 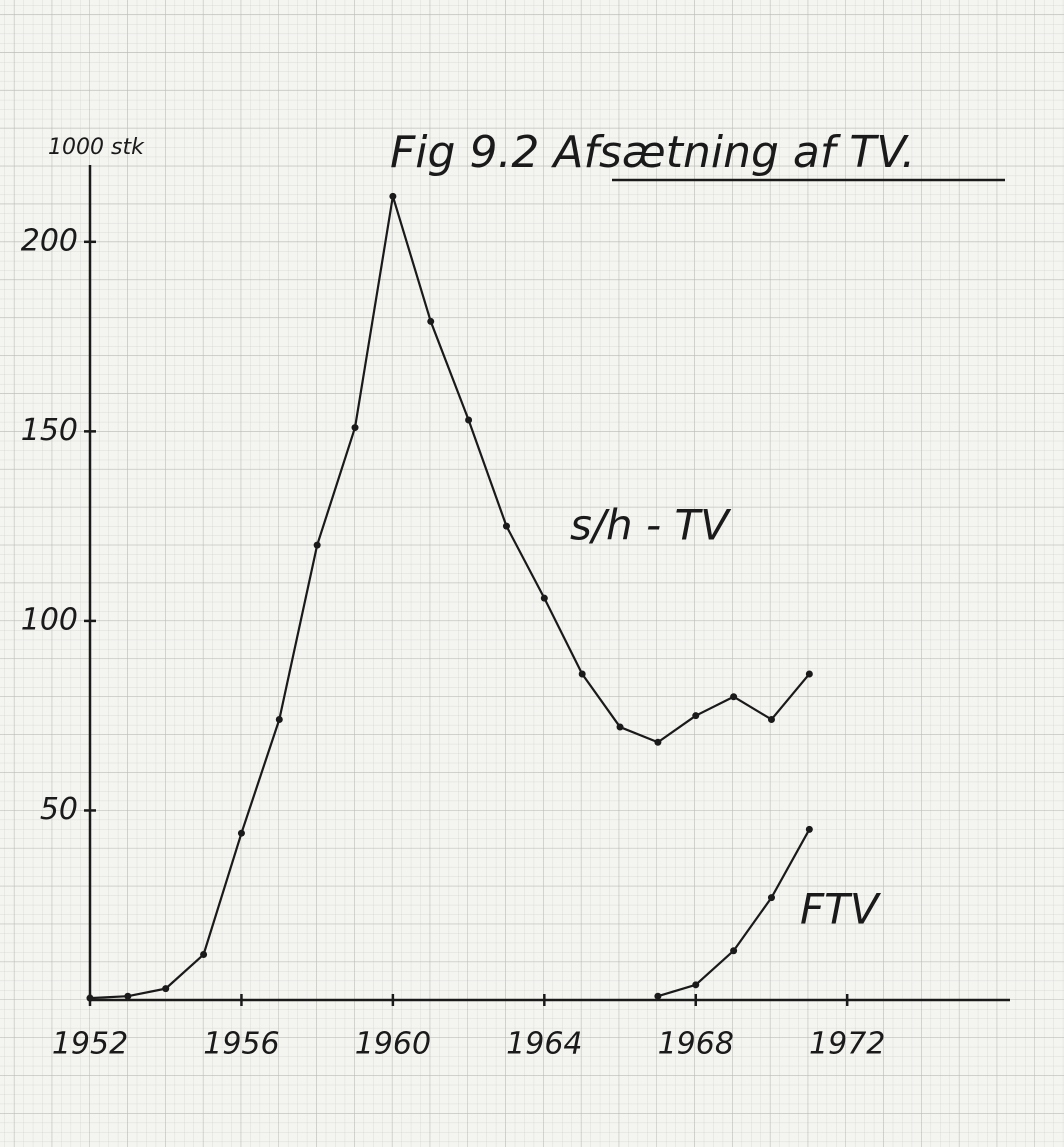 I want to click on x-tick-label: 1956, so click(x=241, y=1044).